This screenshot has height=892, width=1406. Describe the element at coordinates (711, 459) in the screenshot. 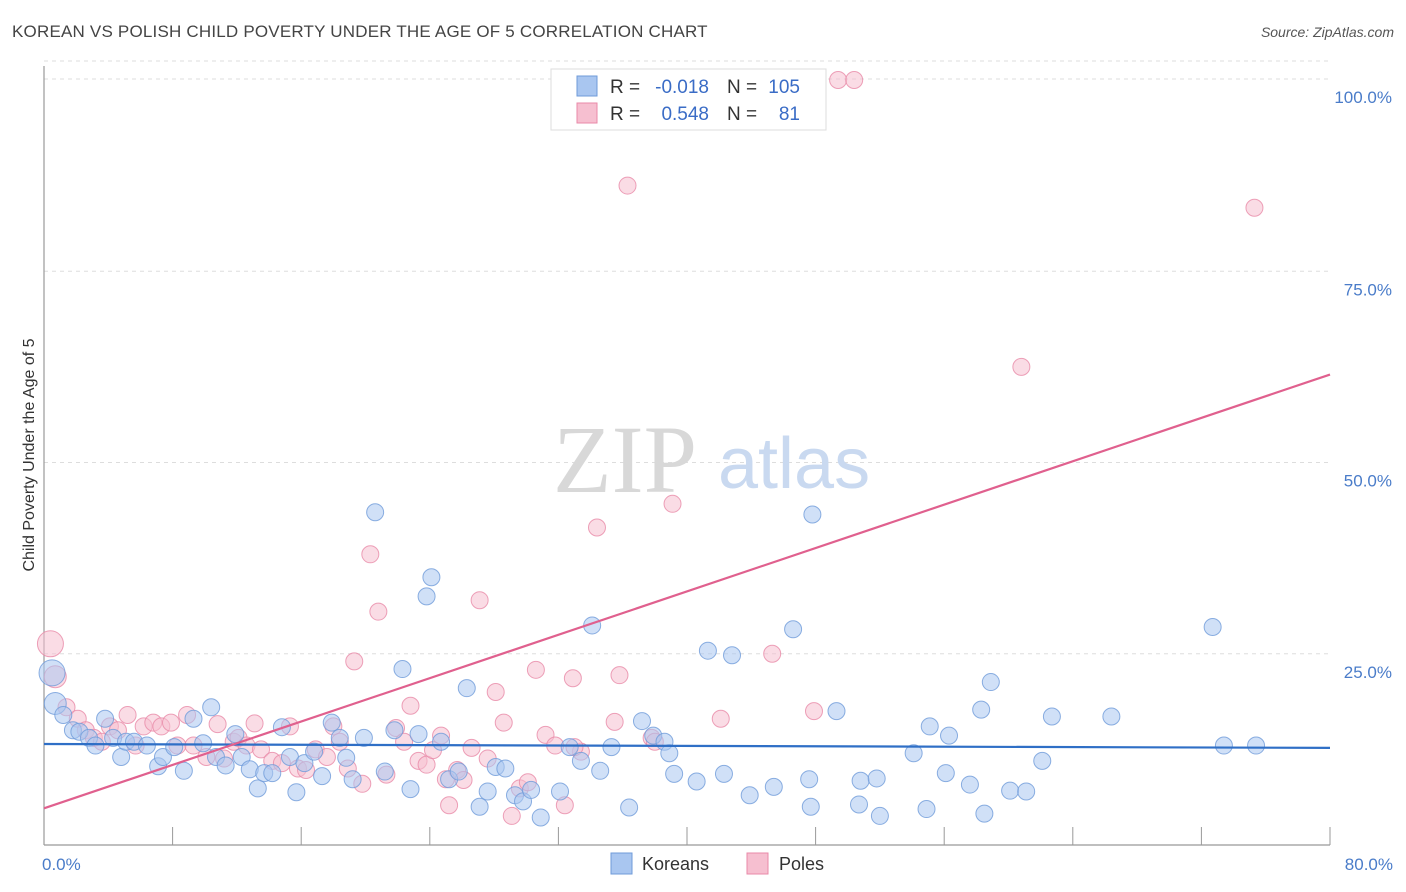

I see `watermark: ZIP atlas` at that location.